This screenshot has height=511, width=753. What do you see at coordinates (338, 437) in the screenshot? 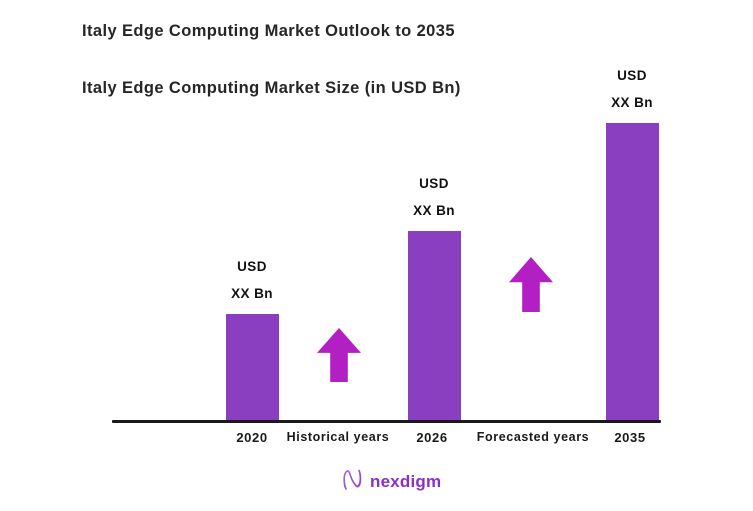
I see `x-annotation-historical-years: Historical years` at bounding box center [338, 437].